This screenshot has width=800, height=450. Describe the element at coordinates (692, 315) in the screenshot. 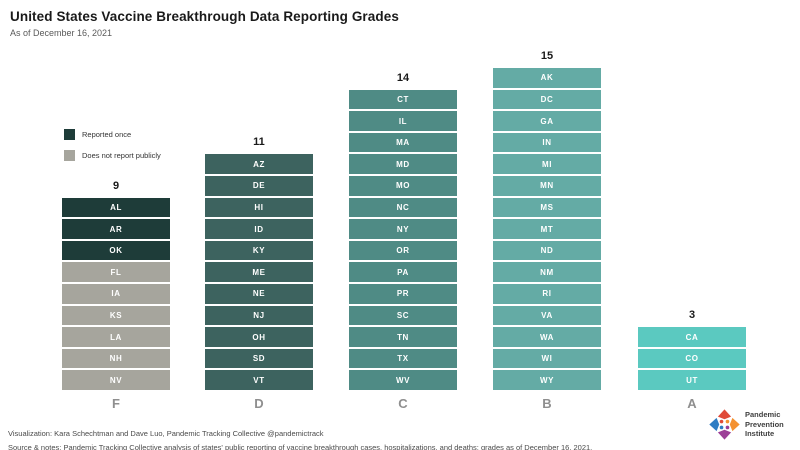

I see `bar-count-label-A: 3` at that location.